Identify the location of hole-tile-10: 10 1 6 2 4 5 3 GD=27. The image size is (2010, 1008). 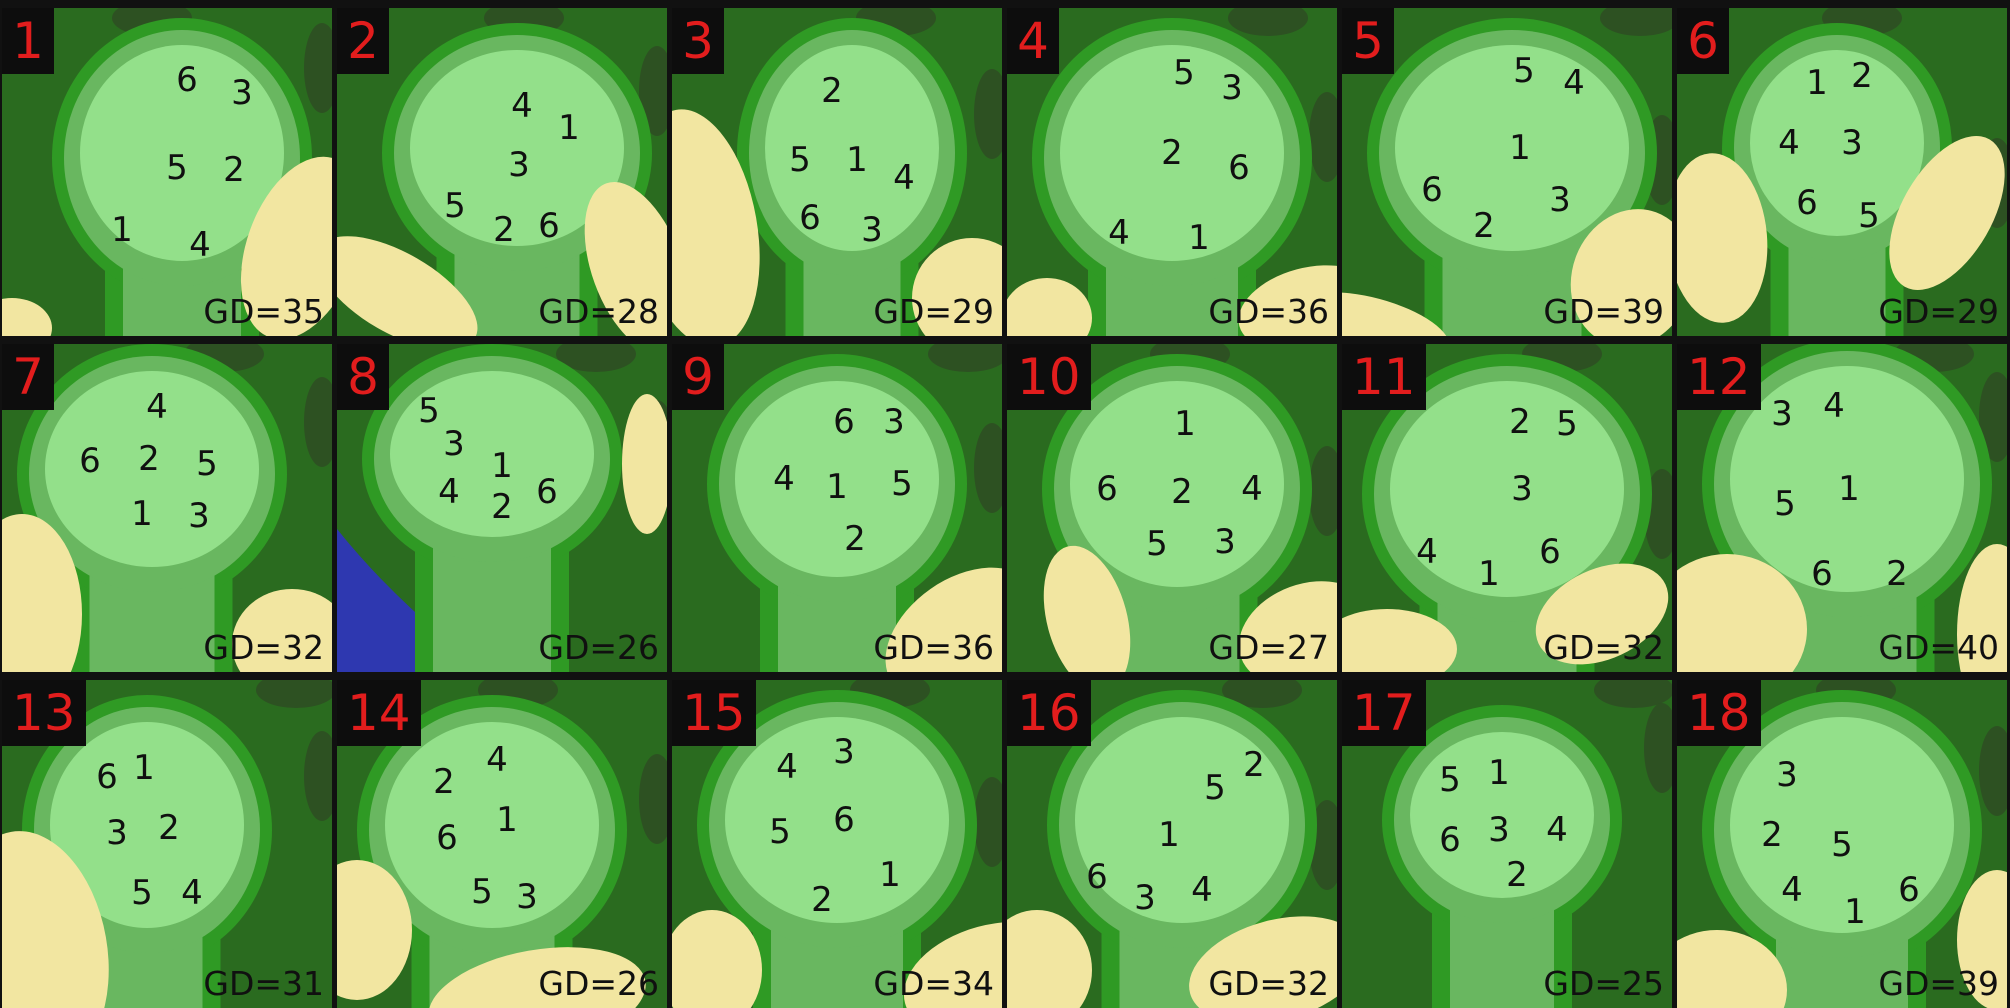
(1172, 508).